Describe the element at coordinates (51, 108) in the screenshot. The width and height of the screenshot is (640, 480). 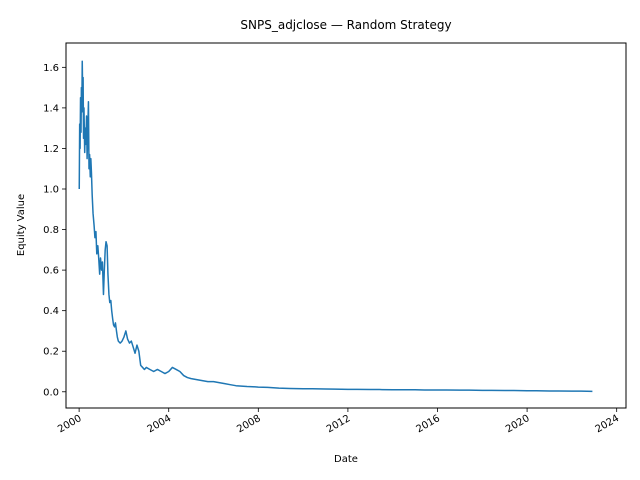
I see `y-tick-label: 1.4` at that location.